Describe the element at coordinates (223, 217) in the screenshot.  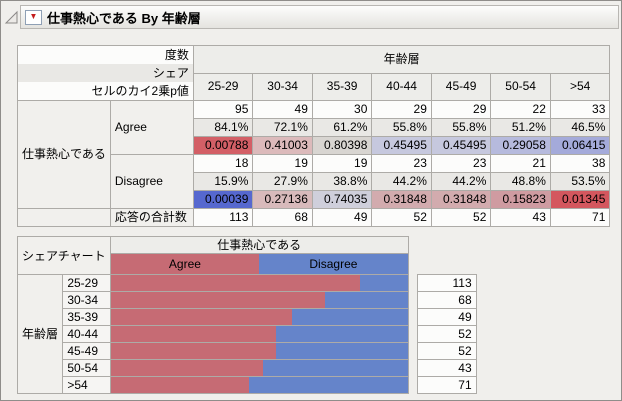
I see `total-count-cell: 113` at that location.